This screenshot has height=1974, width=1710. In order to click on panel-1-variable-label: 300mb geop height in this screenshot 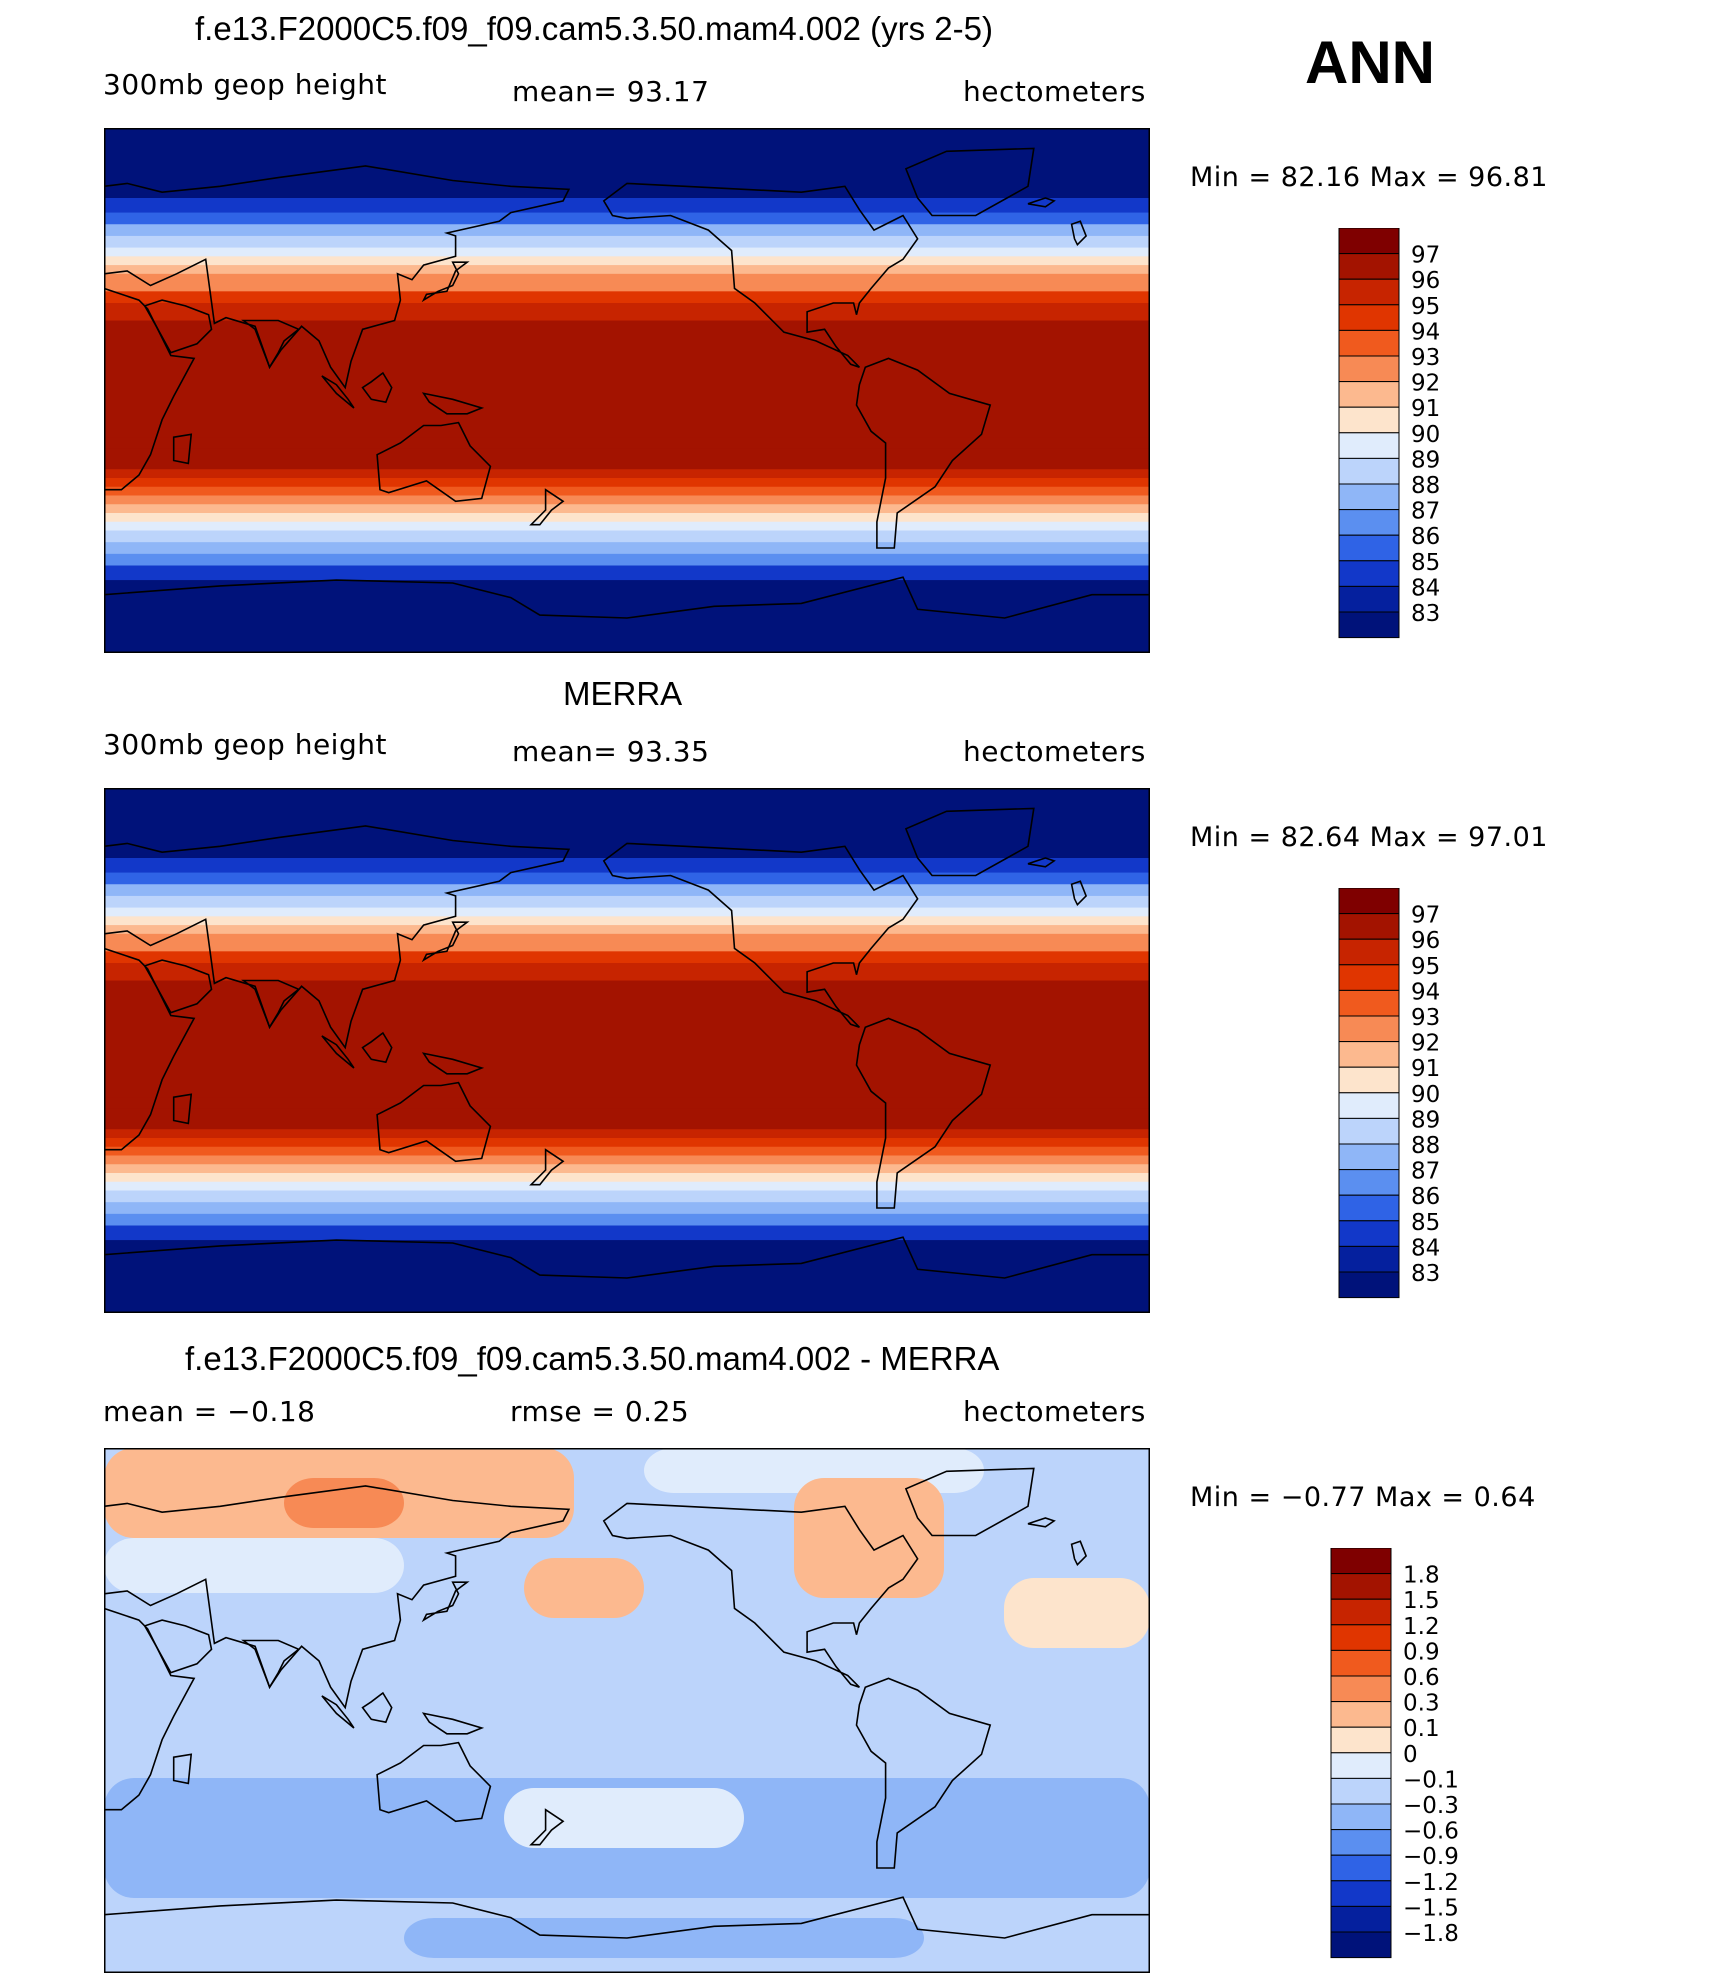, I will do `click(245, 84)`.